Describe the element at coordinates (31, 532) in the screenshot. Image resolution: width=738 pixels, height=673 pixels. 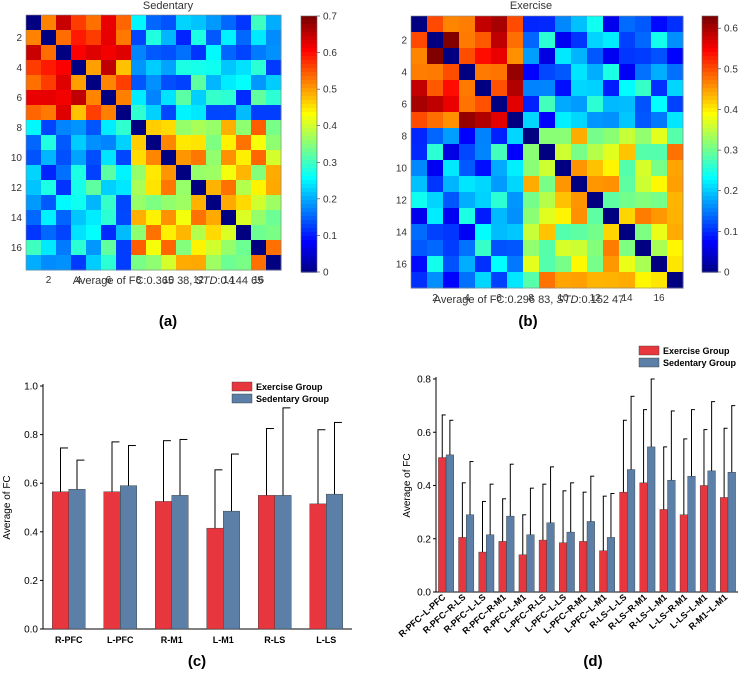
I see `y-tick-label: 0.4` at that location.